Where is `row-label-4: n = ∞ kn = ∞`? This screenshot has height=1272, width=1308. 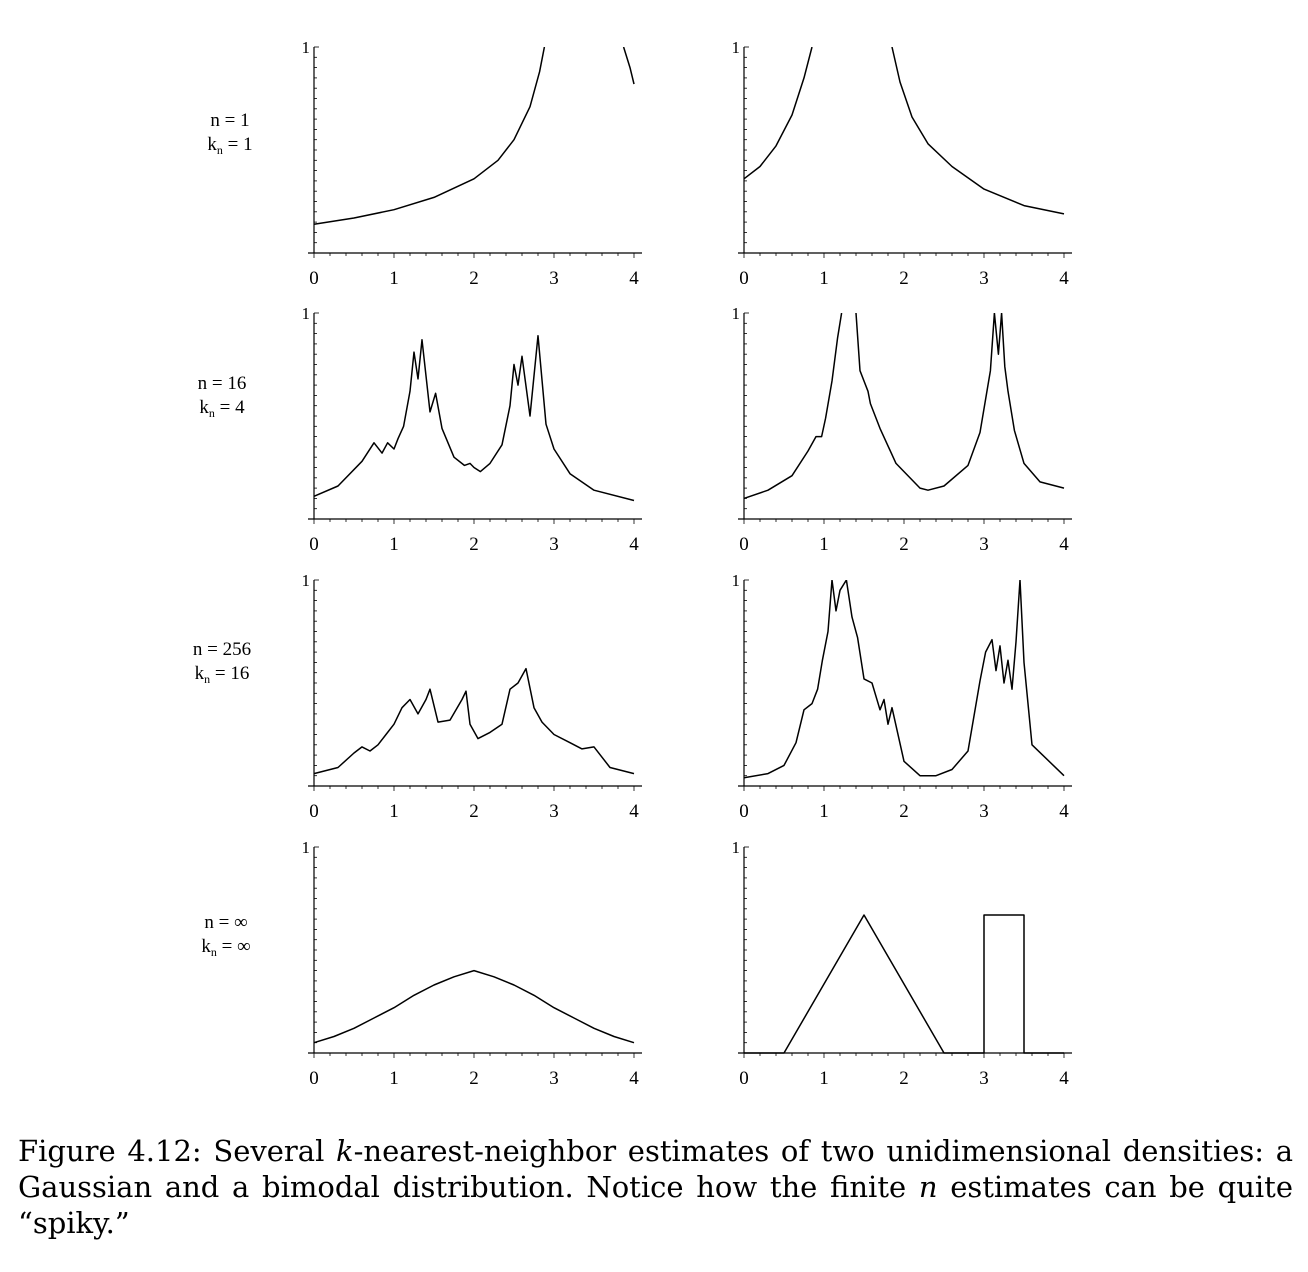
row-label-4: n = ∞ kn = ∞ is located at coordinates (225, 935).